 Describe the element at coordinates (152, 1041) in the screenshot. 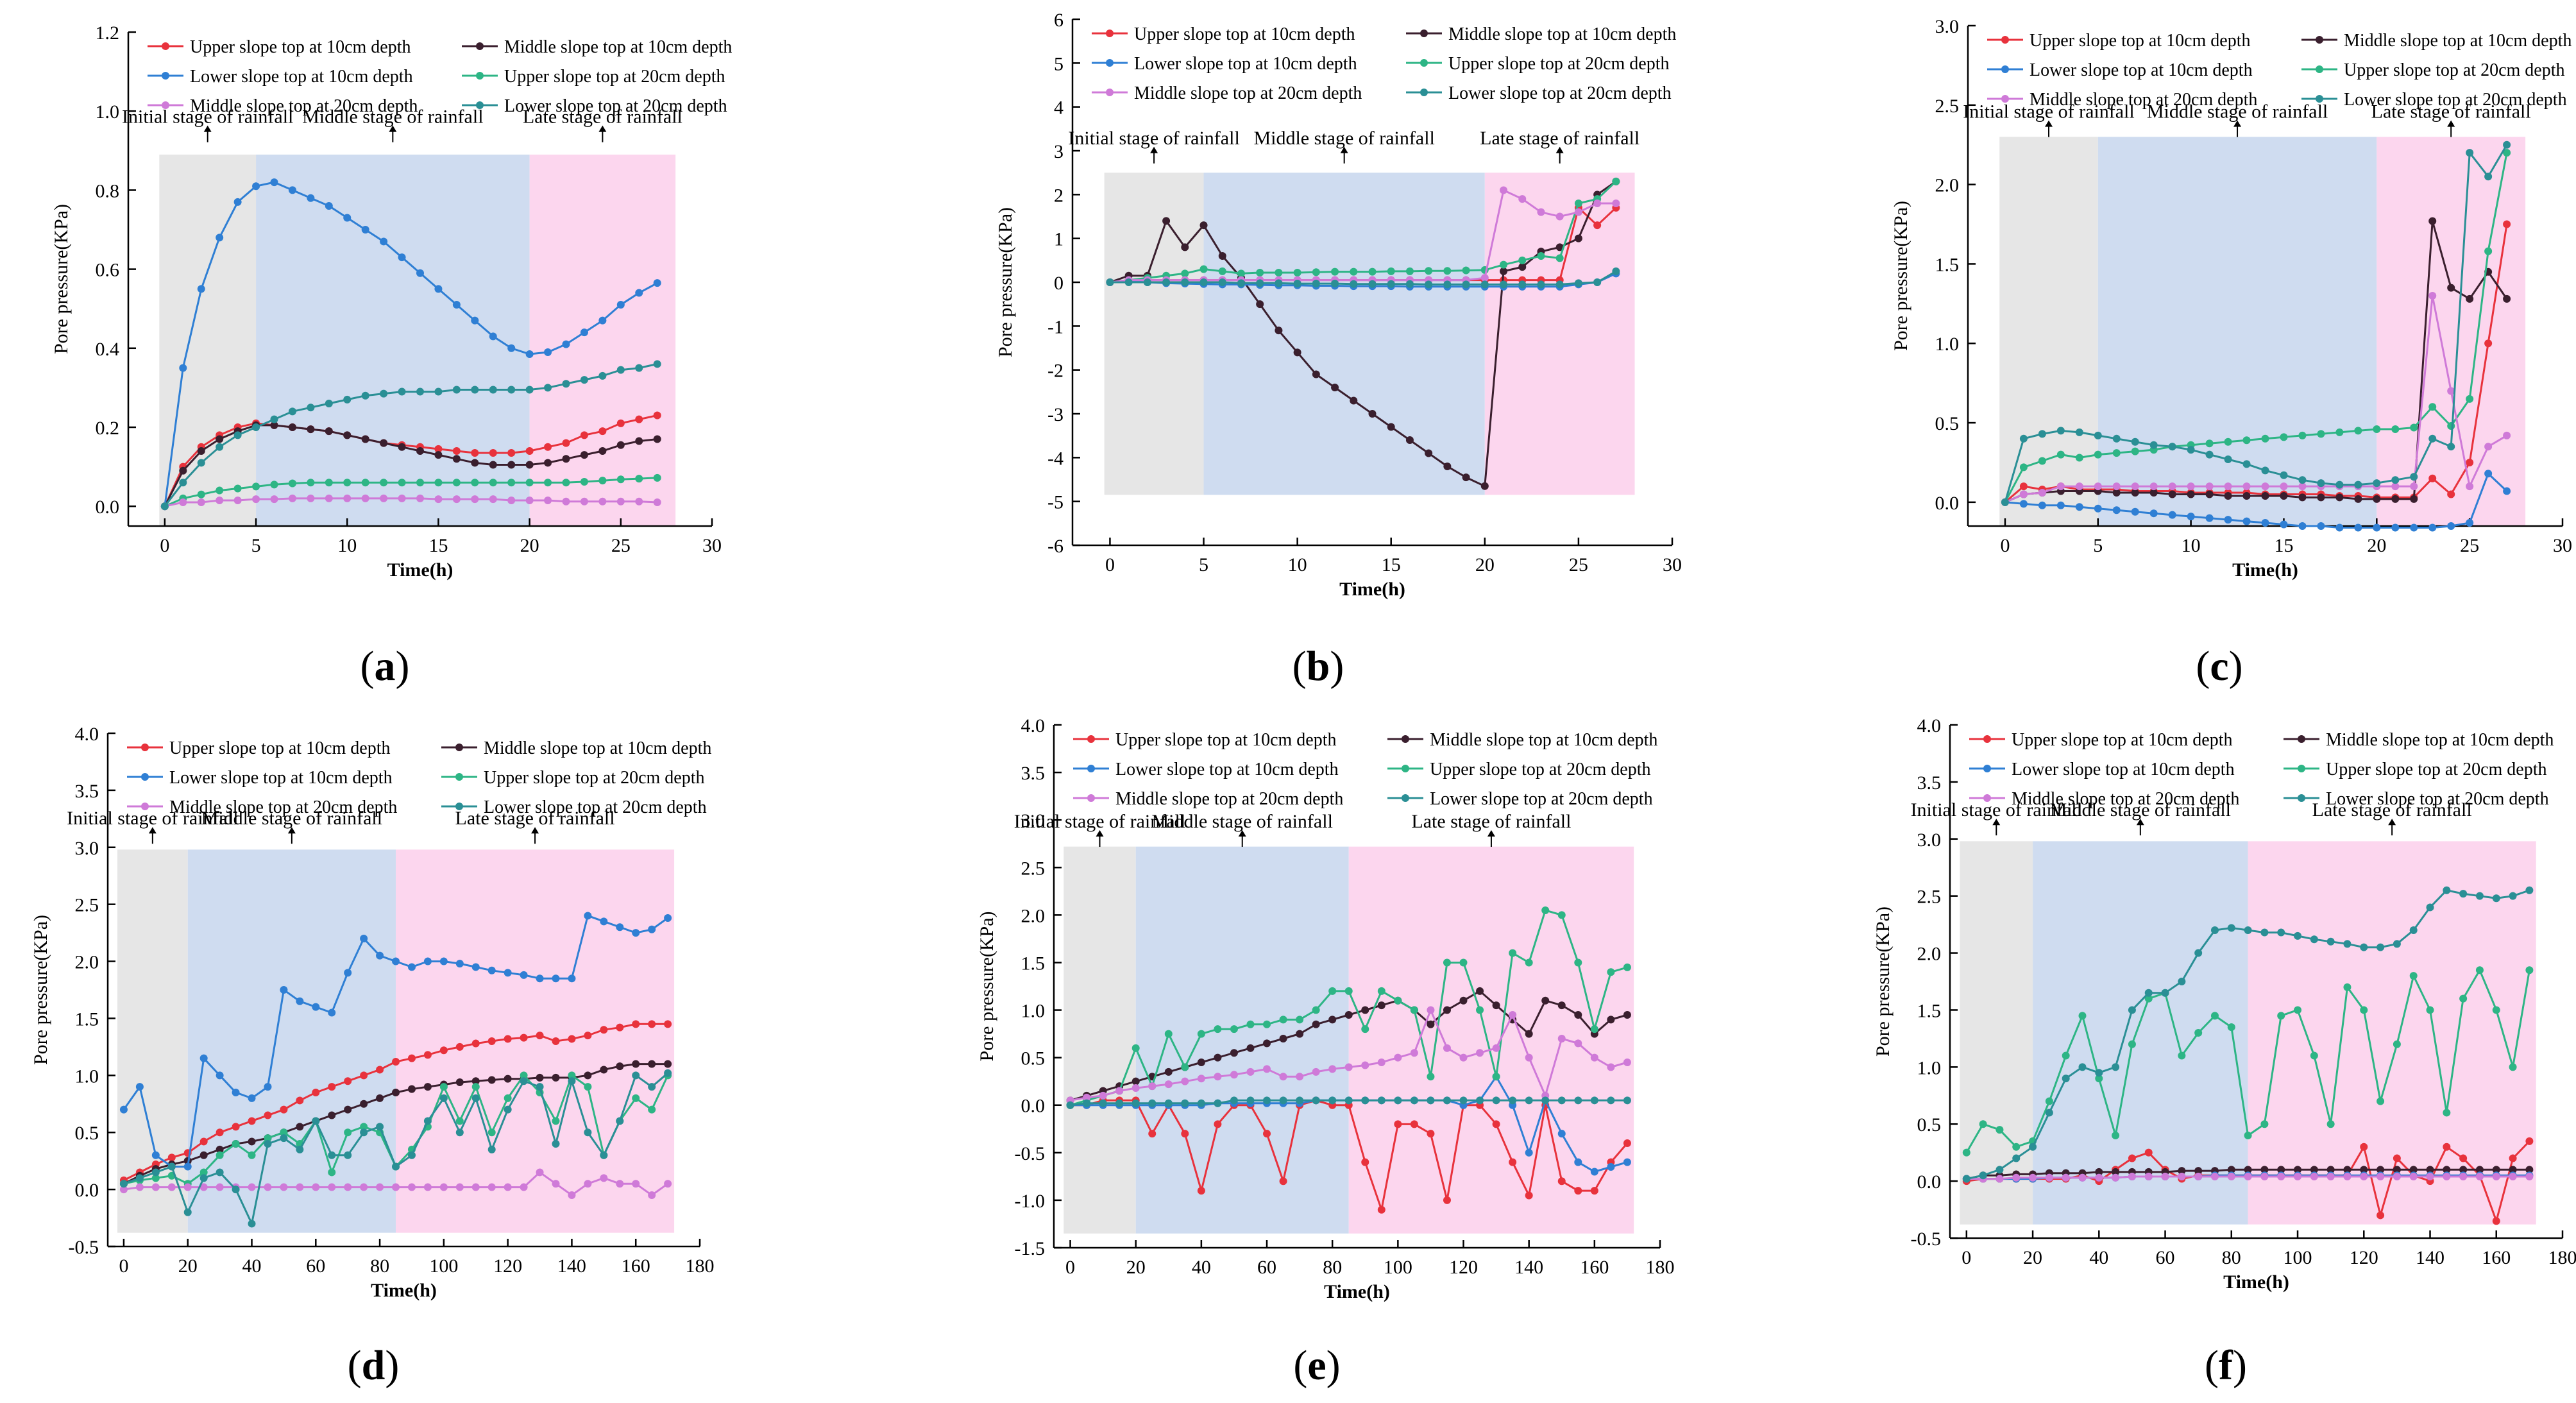

I see `stage-band` at that location.